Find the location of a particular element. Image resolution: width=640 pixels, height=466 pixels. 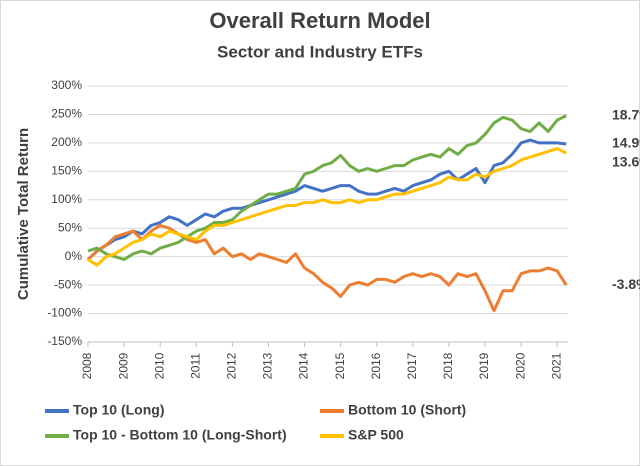

x-tick-label: 2012 is located at coordinates (232, 365).